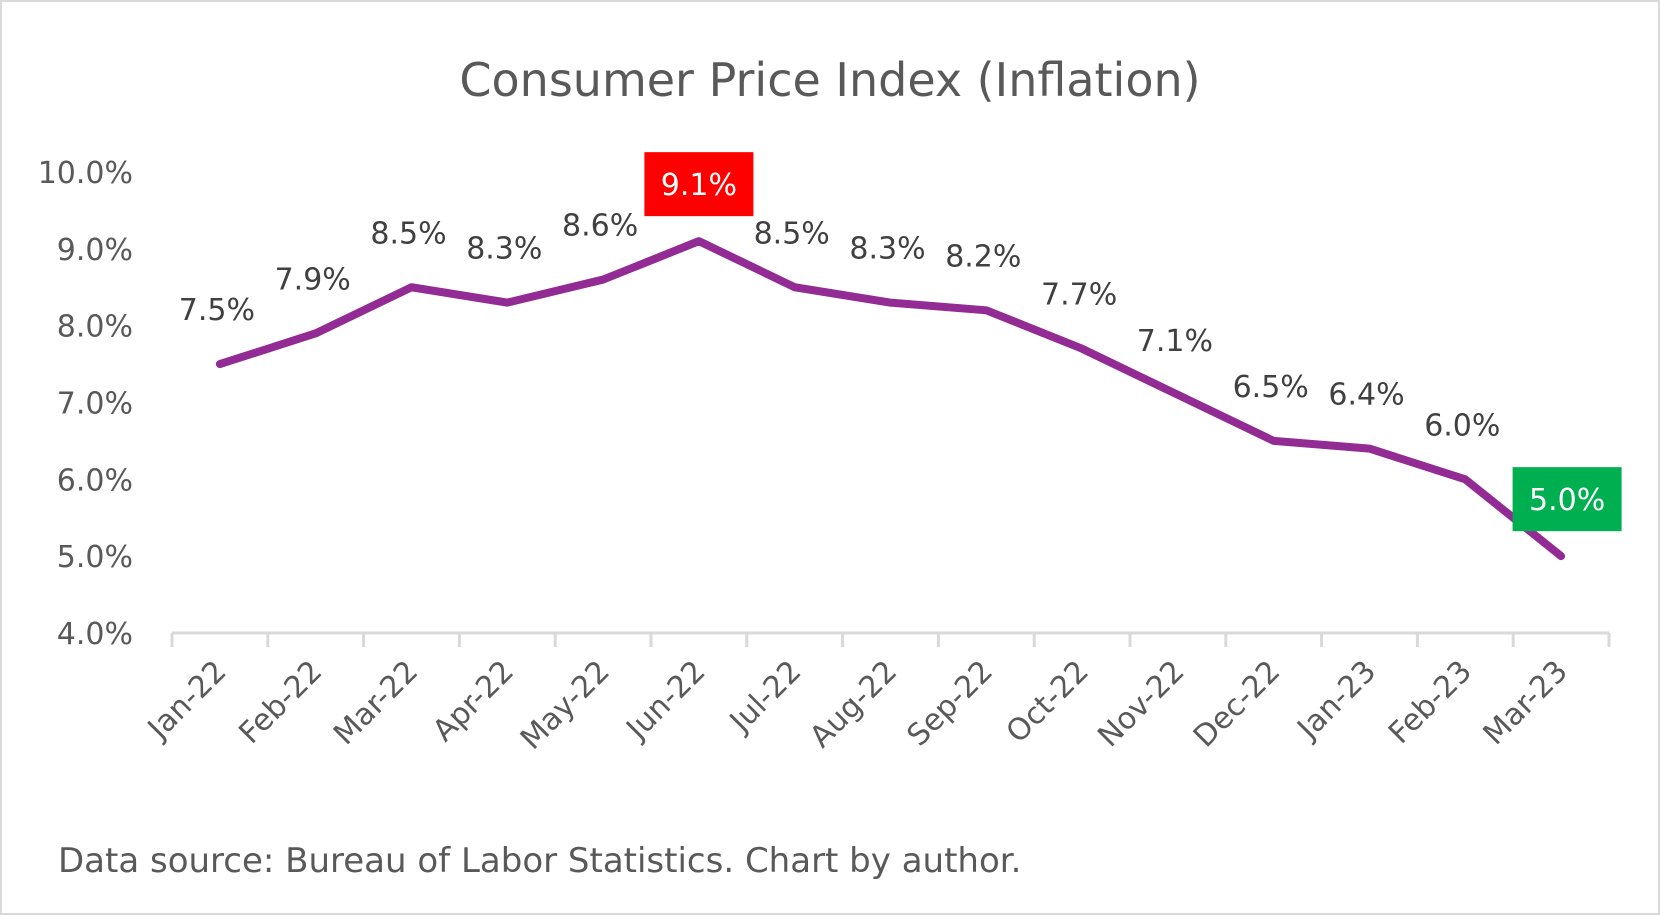  I want to click on x-tick-label: Mar-22, so click(376, 703).